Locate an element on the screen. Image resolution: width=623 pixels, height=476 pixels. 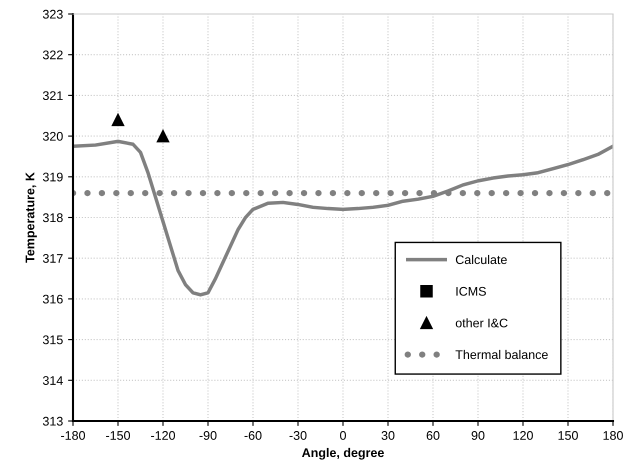
y-tick-label: 322 is located at coordinates (52, 55).